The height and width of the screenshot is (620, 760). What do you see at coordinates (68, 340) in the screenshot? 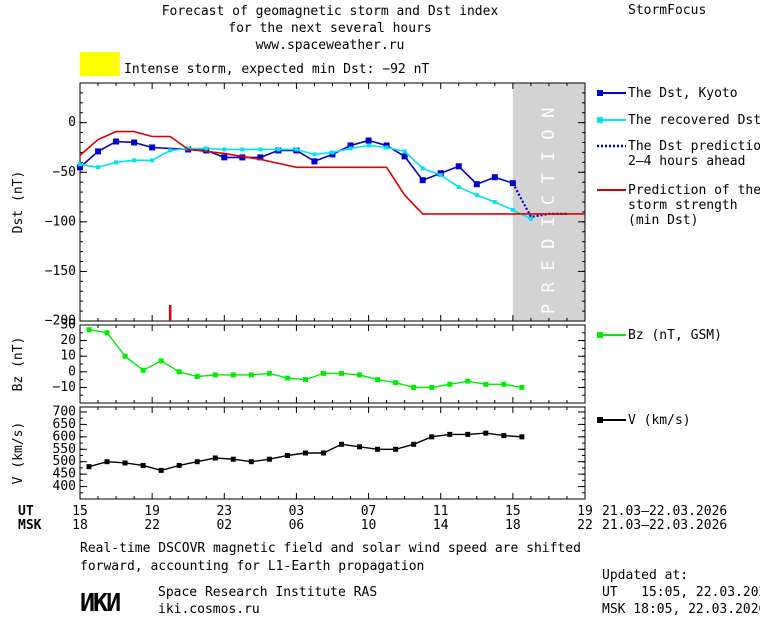
I see `y-tick-label: 20` at bounding box center [68, 340].